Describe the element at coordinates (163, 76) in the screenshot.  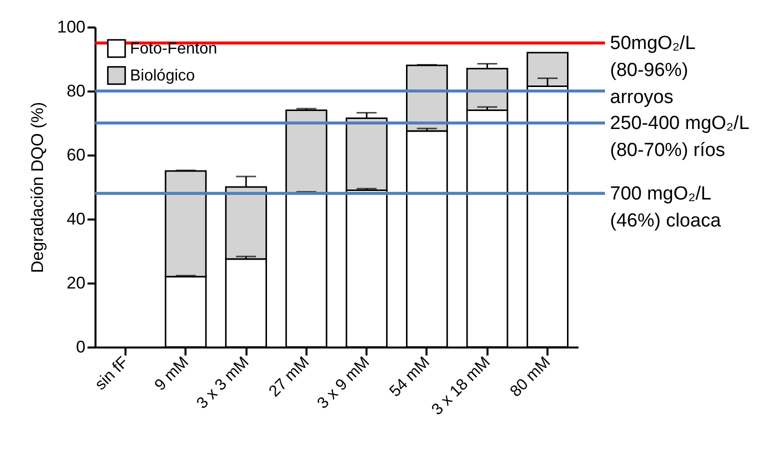
I see `legend-label: Biológico` at that location.